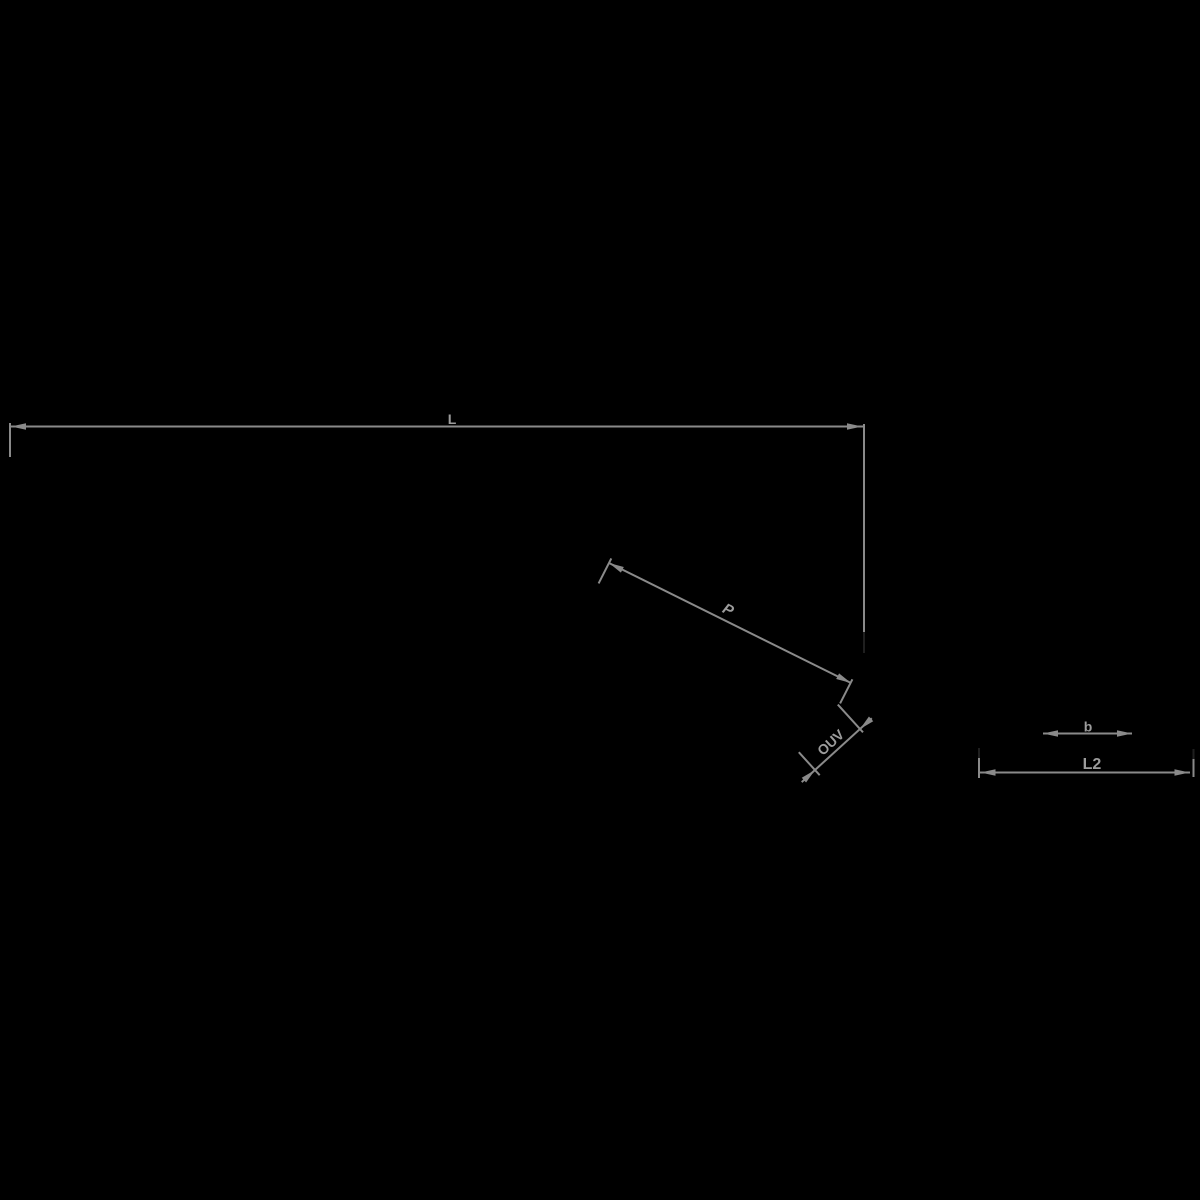  Describe the element at coordinates (854, 426) in the screenshot. I see `arrow-L-right` at that location.